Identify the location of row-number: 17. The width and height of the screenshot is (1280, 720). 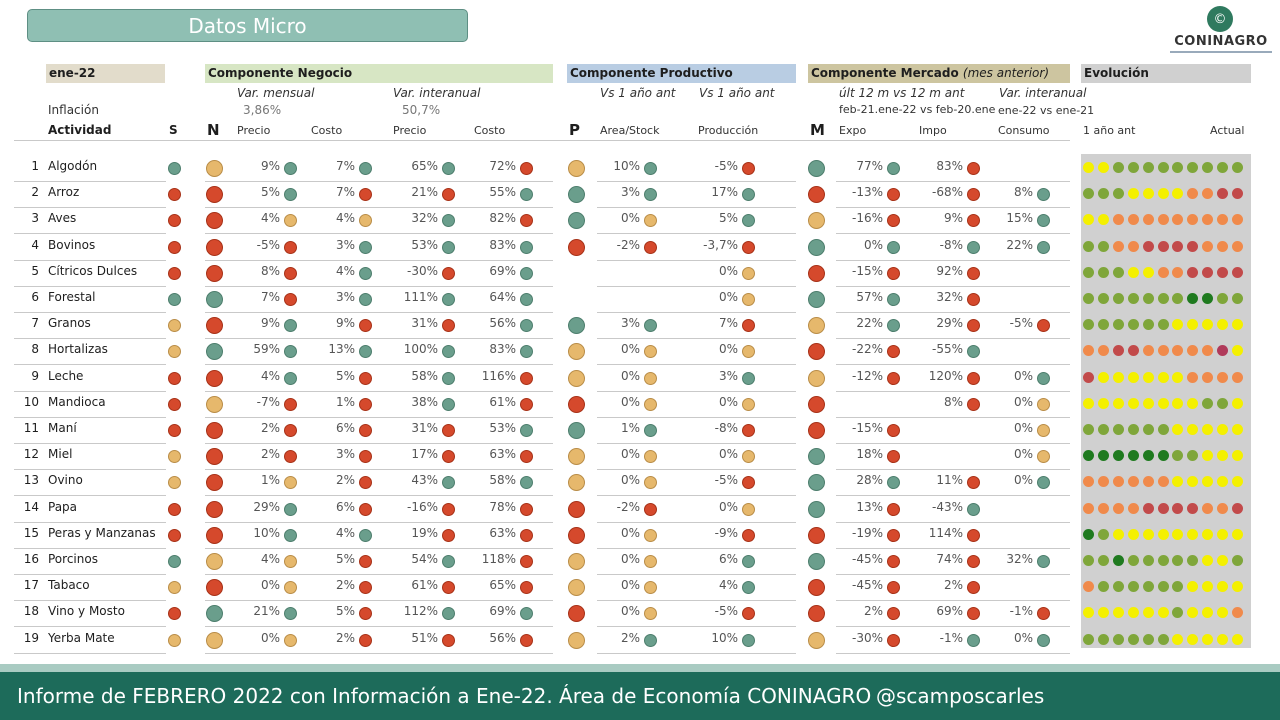
(31, 585).